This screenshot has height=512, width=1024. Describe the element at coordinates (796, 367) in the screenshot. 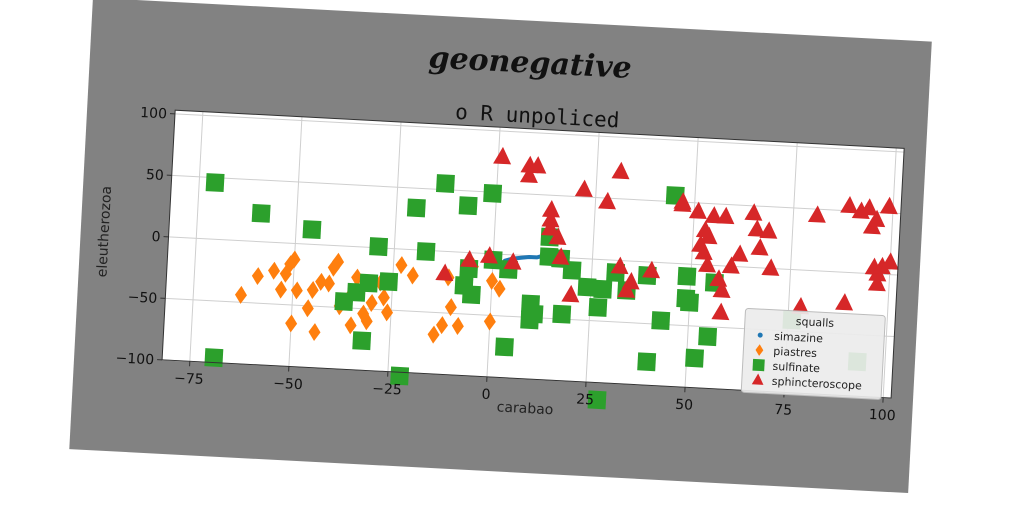

I see `legend-label-sulfinate: sulfinate` at that location.